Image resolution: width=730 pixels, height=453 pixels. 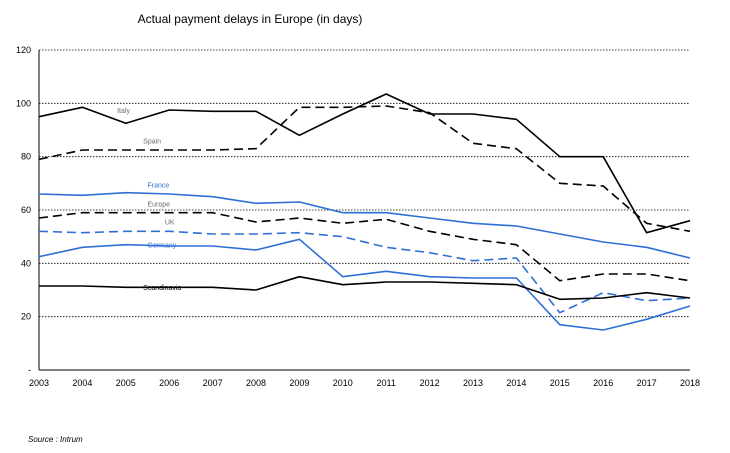 I want to click on y-tick-label-60: 60, so click(x=26, y=210).